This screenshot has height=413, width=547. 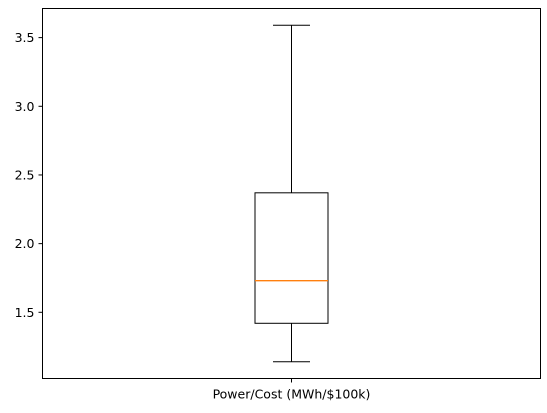 I want to click on y-tick-label: 2.5, so click(x=25, y=174).